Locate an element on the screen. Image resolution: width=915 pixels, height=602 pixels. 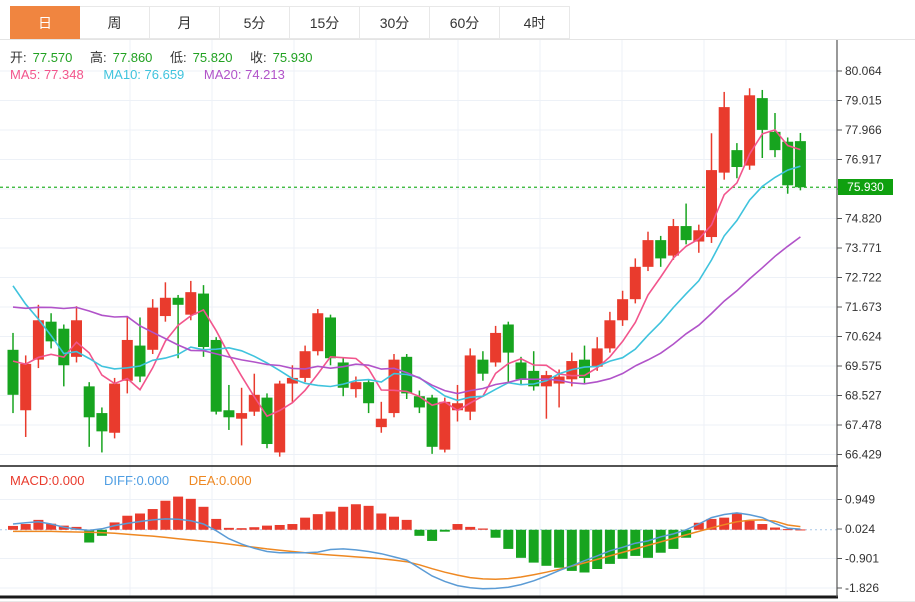
dea-value: DEA:0.000 is located at coordinates (220, 480).